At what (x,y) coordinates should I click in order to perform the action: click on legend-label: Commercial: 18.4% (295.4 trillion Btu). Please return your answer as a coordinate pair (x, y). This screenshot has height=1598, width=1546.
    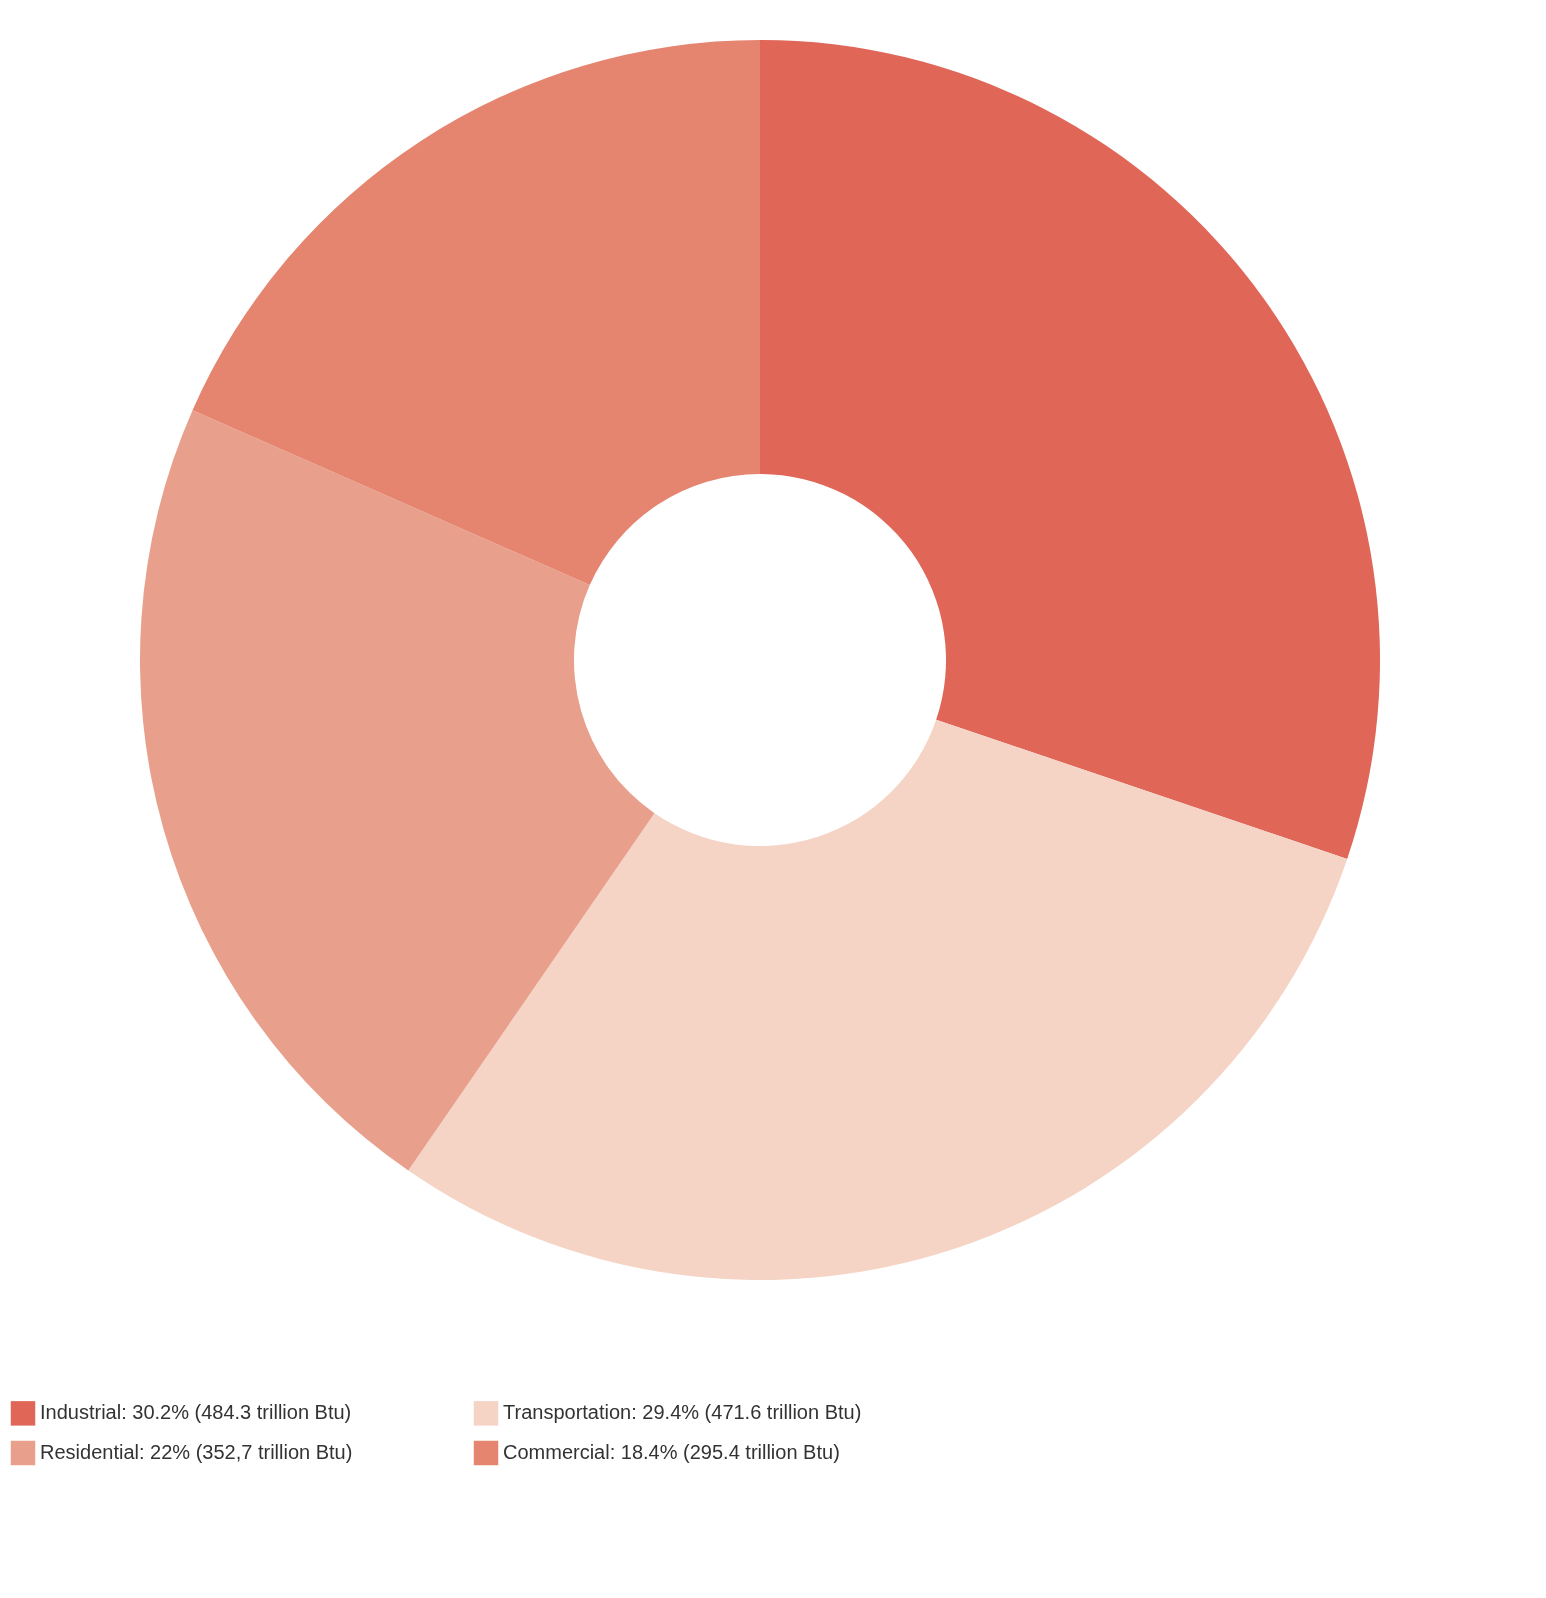
    Looking at the image, I should click on (671, 1452).